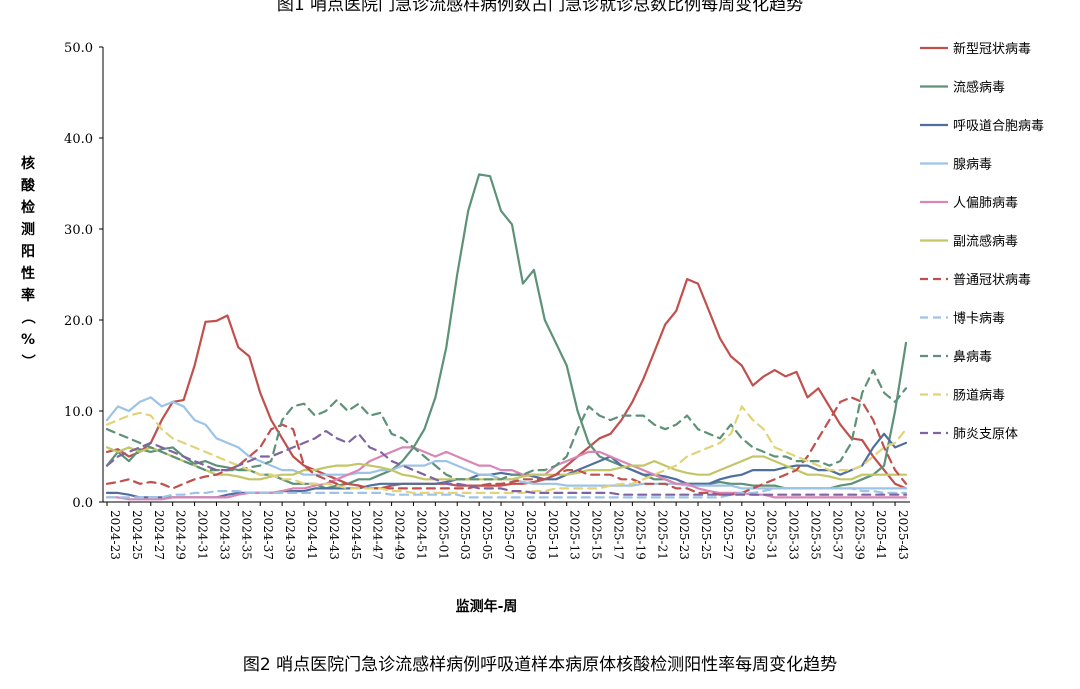  I want to click on legend-label: 腺病毒, so click(972, 165).